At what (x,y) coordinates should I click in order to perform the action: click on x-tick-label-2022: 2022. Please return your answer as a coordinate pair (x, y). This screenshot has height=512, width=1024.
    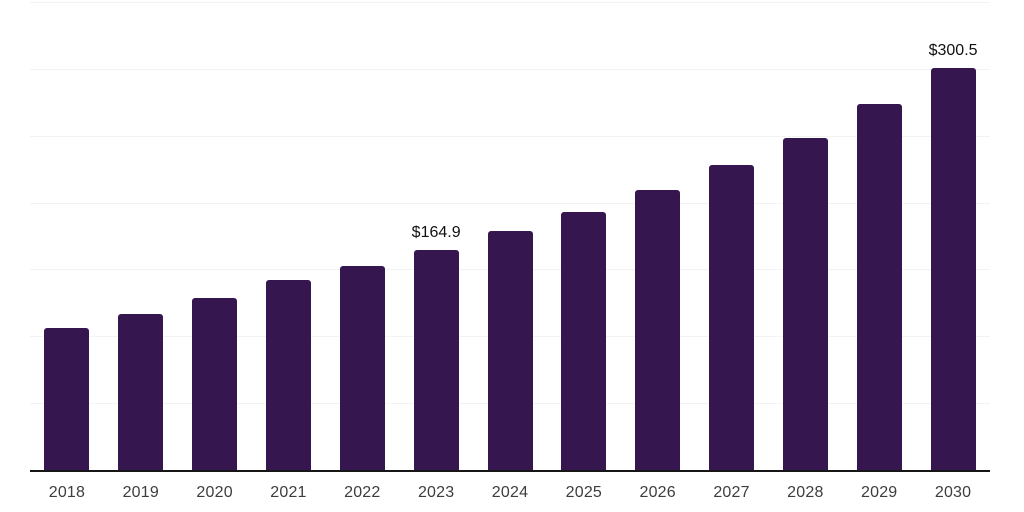
    Looking at the image, I should click on (362, 492).